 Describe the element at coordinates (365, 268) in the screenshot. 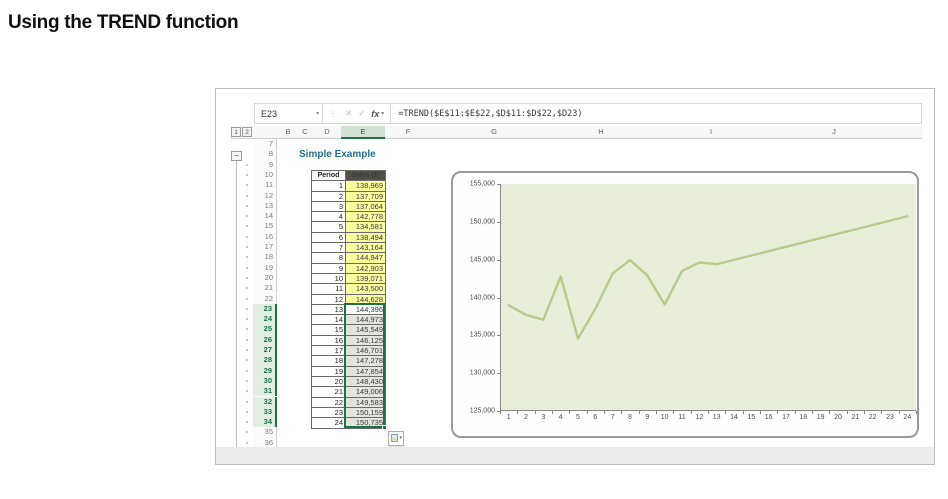

I see `sales-cell: 142,903` at that location.